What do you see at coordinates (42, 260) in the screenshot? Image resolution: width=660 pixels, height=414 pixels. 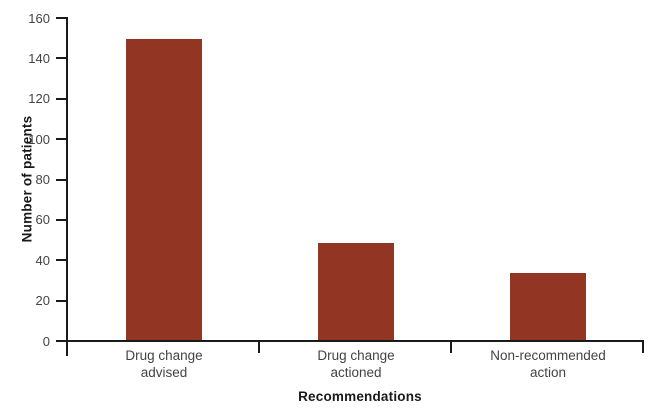 I see `y-tick-label: 40` at bounding box center [42, 260].